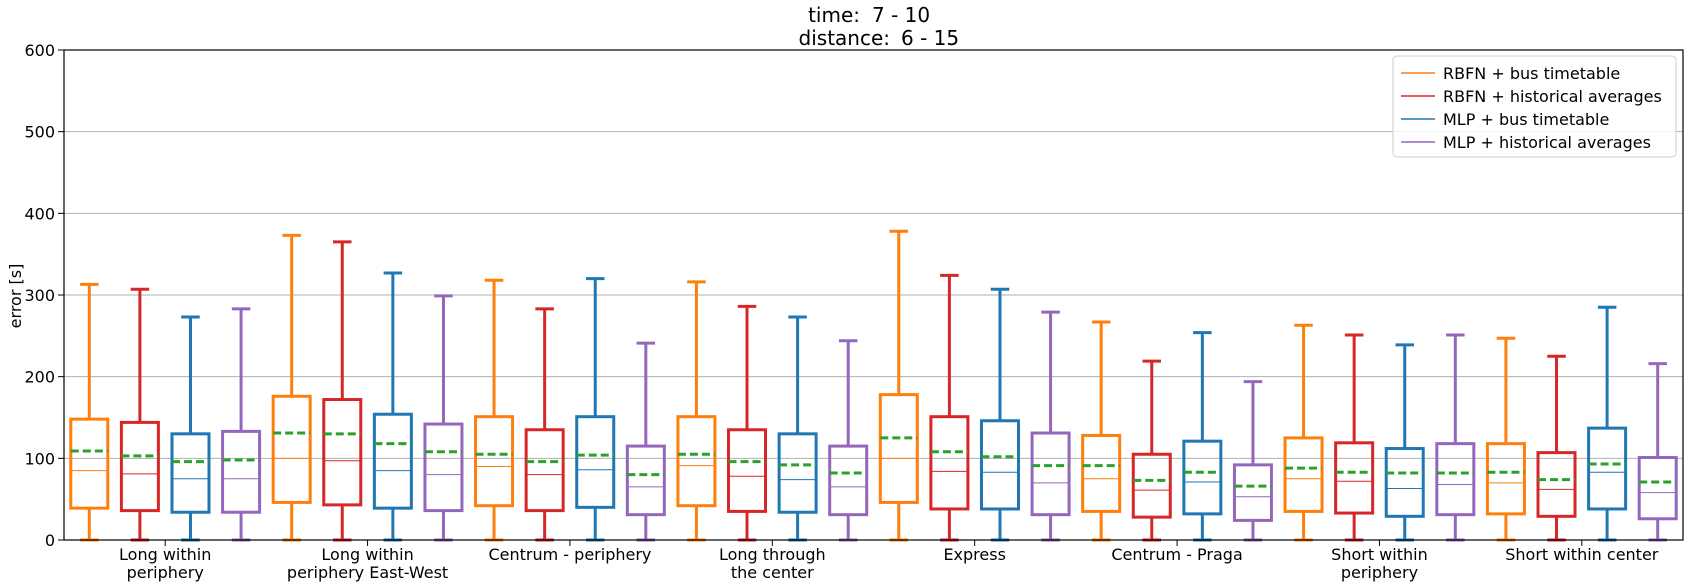  What do you see at coordinates (844, 38) in the screenshot?
I see `title-distance-label: distance:` at bounding box center [844, 38].